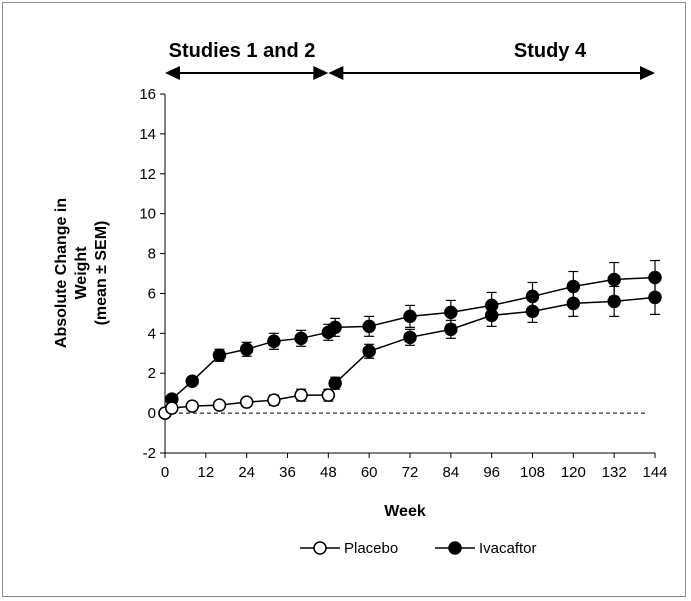 The image size is (691, 601). I want to click on period-label: Studies 1 and 2, so click(242, 51).